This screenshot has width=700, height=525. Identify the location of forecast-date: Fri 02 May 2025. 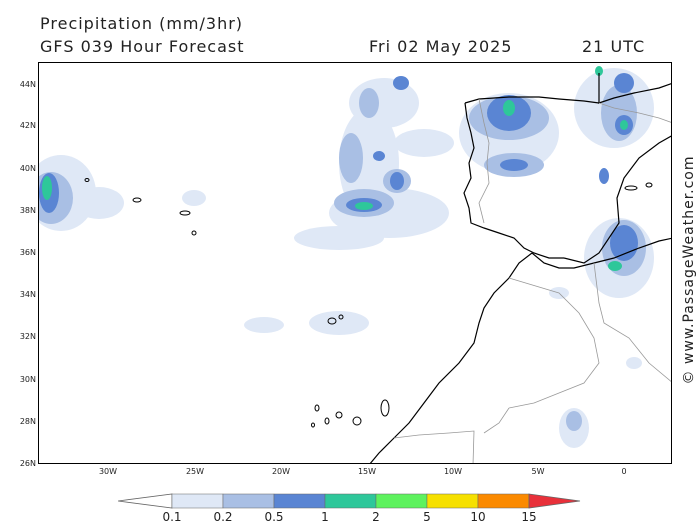
(441, 46).